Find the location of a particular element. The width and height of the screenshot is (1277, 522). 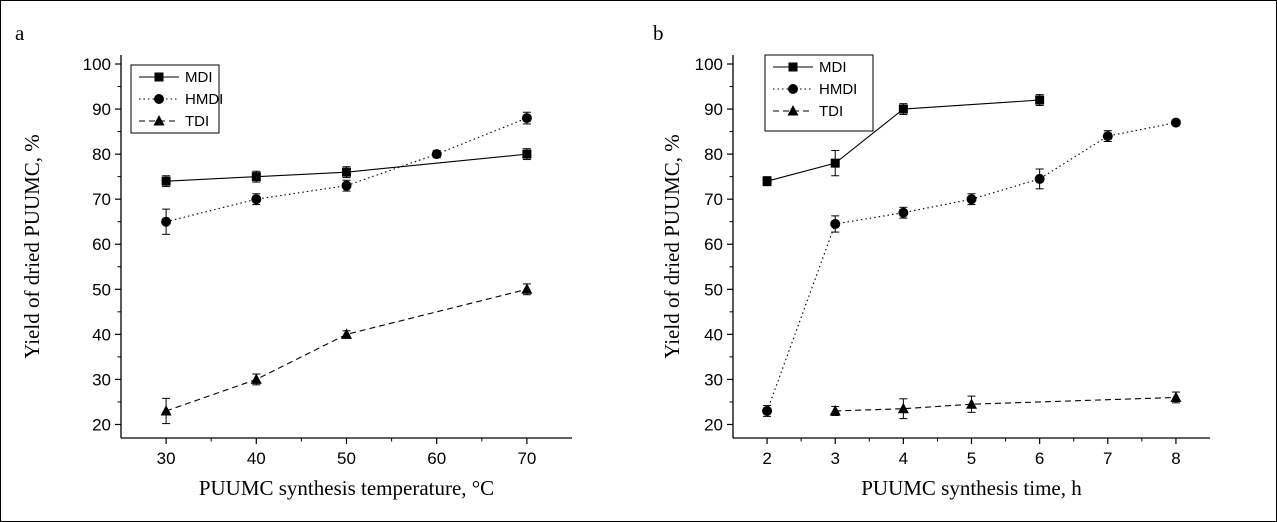

x-axis-title: PUUMC synthesis time, h is located at coordinates (971, 488).